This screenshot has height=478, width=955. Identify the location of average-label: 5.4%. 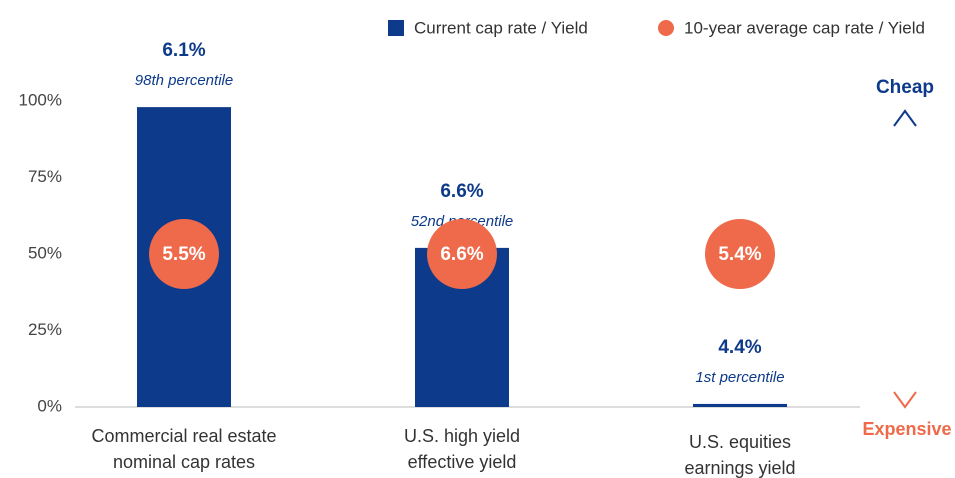
(739, 254).